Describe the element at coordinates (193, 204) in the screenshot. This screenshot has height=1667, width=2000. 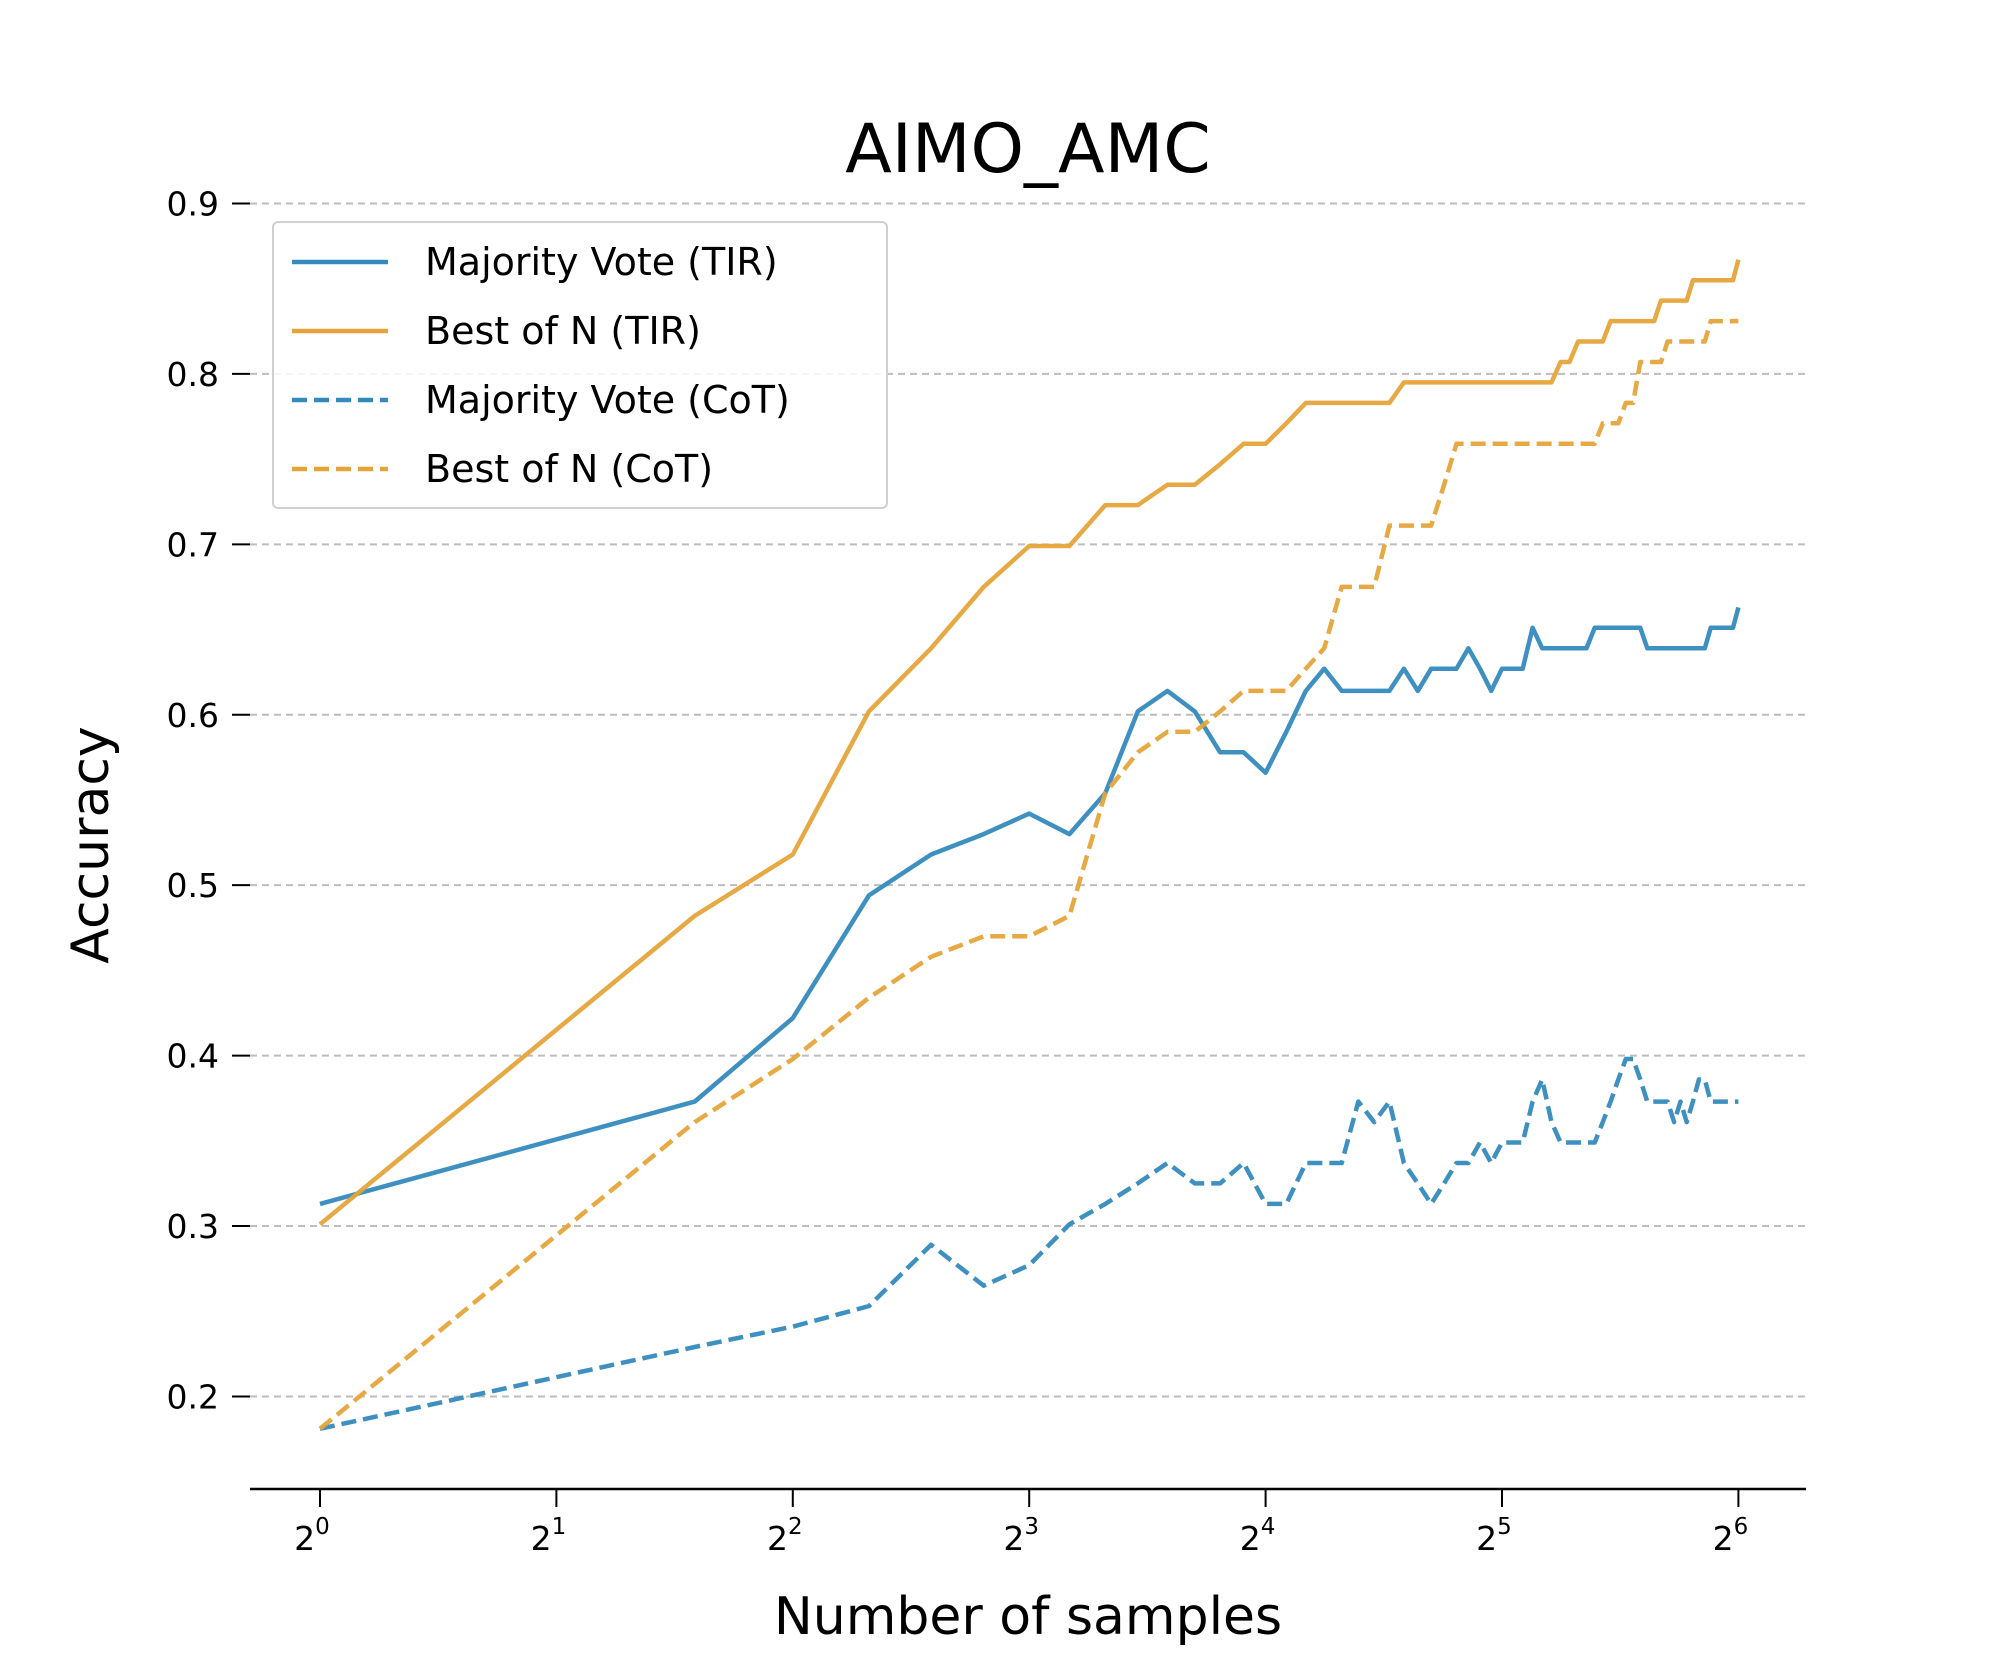
I see `y-tick-label: 0.9` at that location.